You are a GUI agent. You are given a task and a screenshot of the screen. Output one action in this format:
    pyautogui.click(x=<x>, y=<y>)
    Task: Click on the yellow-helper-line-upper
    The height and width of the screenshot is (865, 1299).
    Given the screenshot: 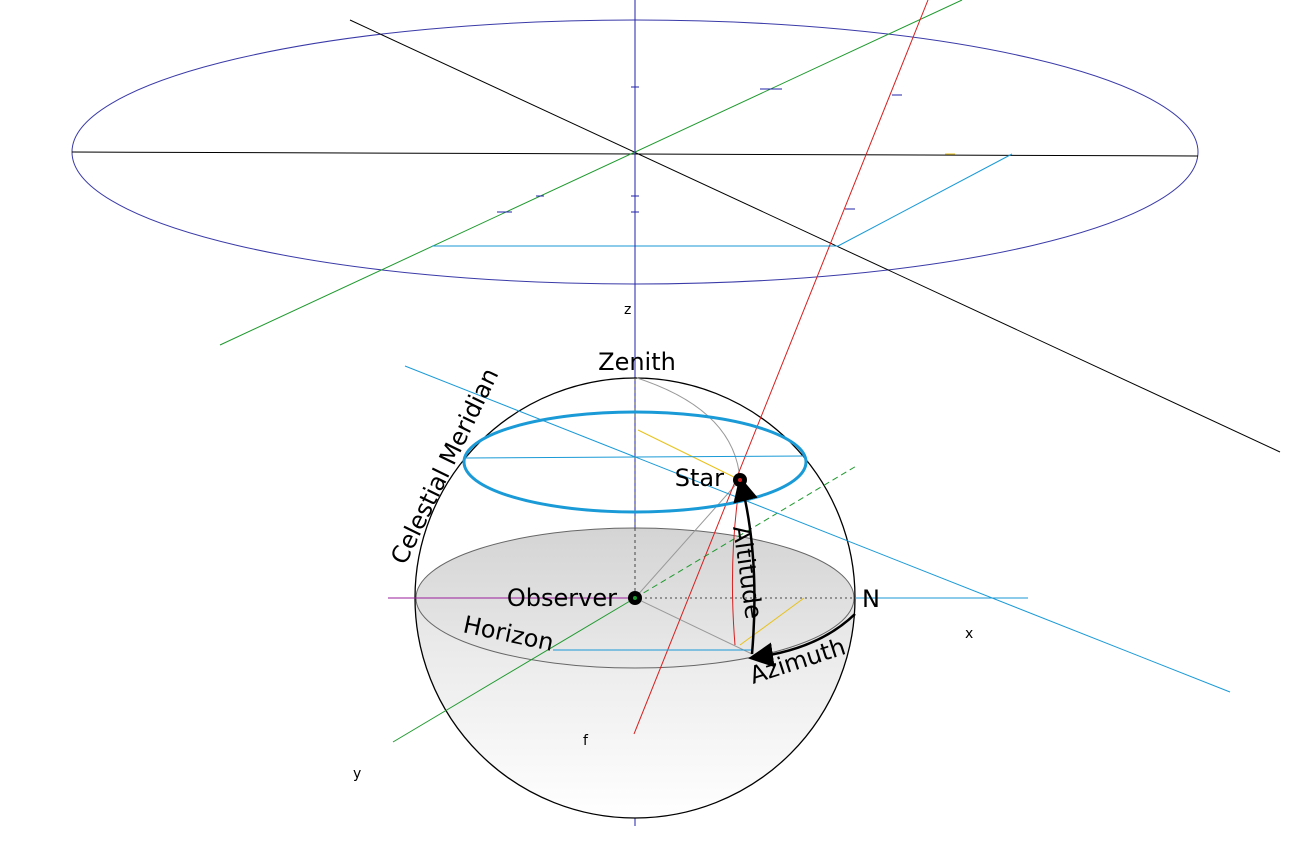 What is the action you would take?
    pyautogui.click(x=689, y=455)
    